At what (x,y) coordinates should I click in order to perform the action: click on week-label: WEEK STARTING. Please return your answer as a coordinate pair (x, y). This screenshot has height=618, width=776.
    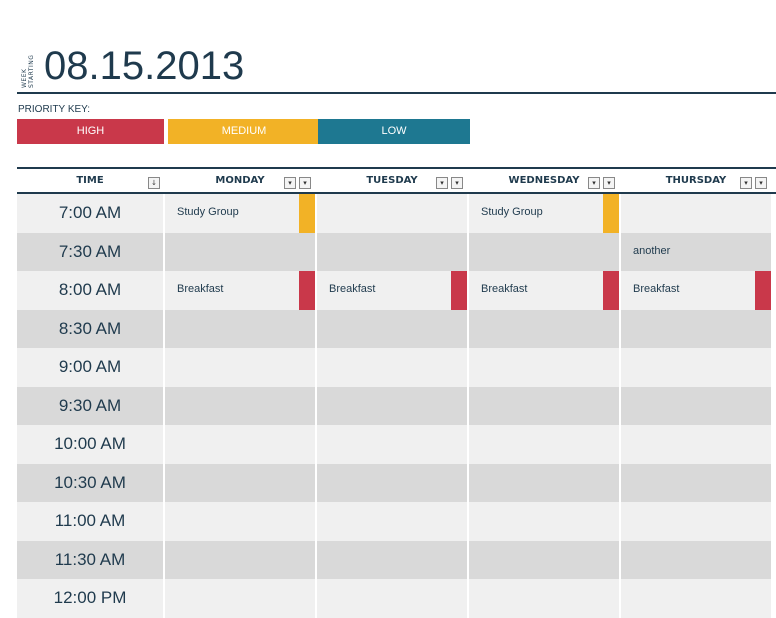
    Looking at the image, I should click on (28, 71).